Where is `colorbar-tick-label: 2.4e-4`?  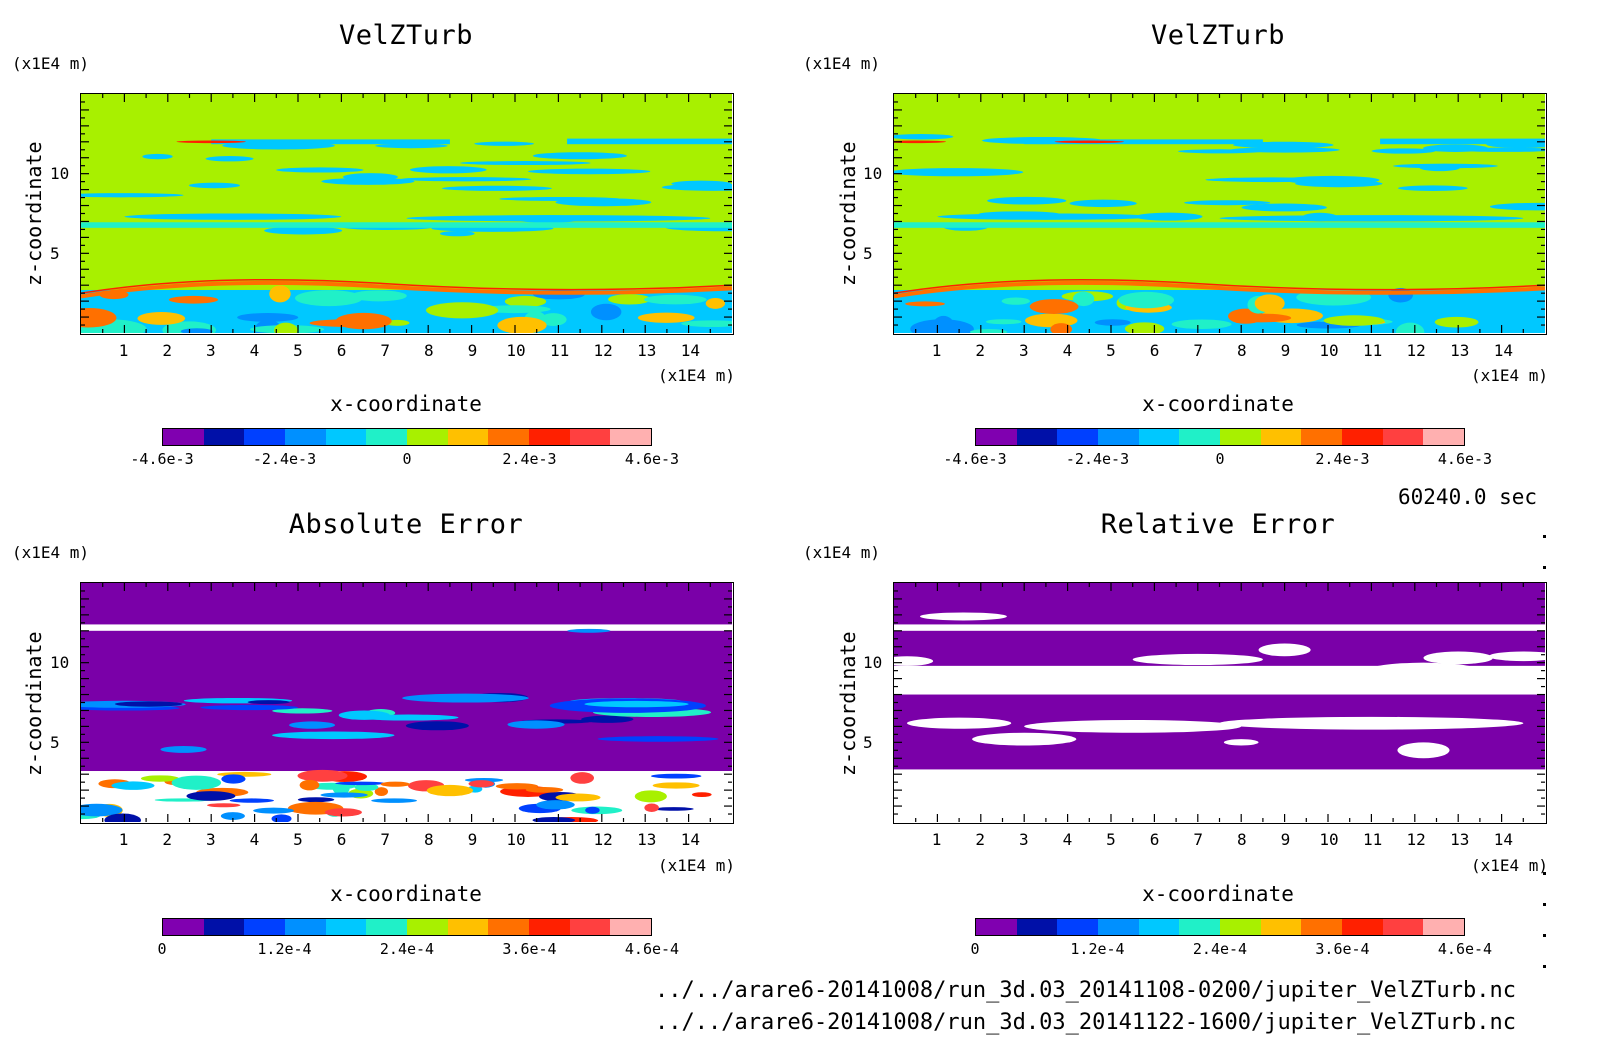 colorbar-tick-label: 2.4e-4 is located at coordinates (407, 949).